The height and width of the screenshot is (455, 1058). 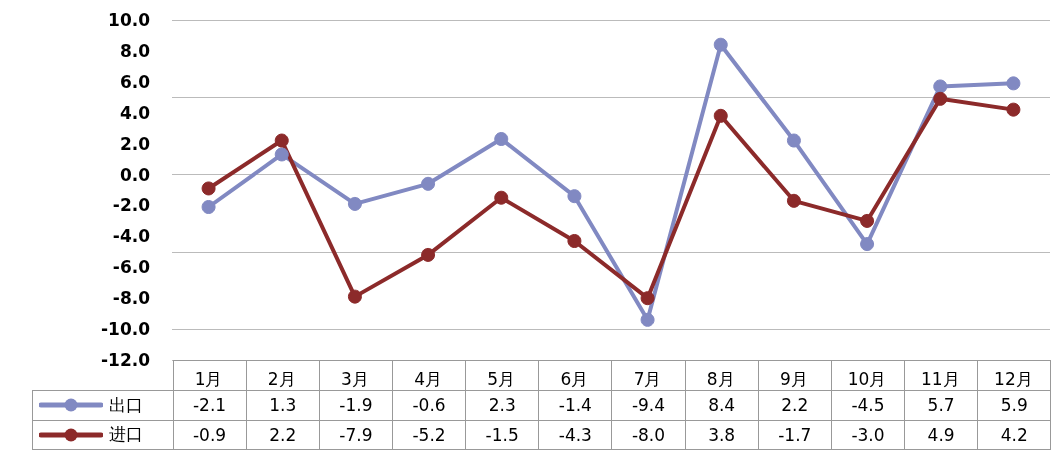 I want to click on data-label: -3.0, so click(x=868, y=435).